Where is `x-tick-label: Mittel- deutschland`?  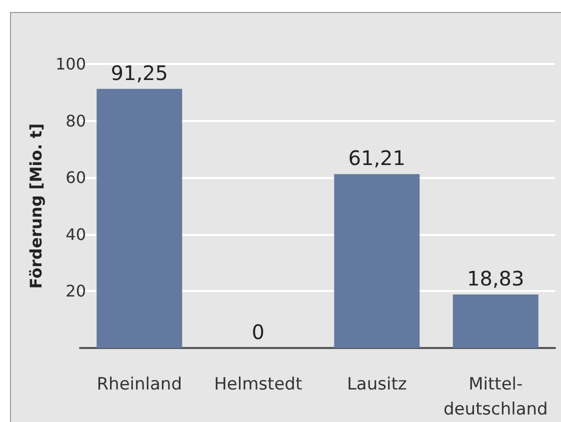
x-tick-label: Mittel- deutschland is located at coordinates (495, 397).